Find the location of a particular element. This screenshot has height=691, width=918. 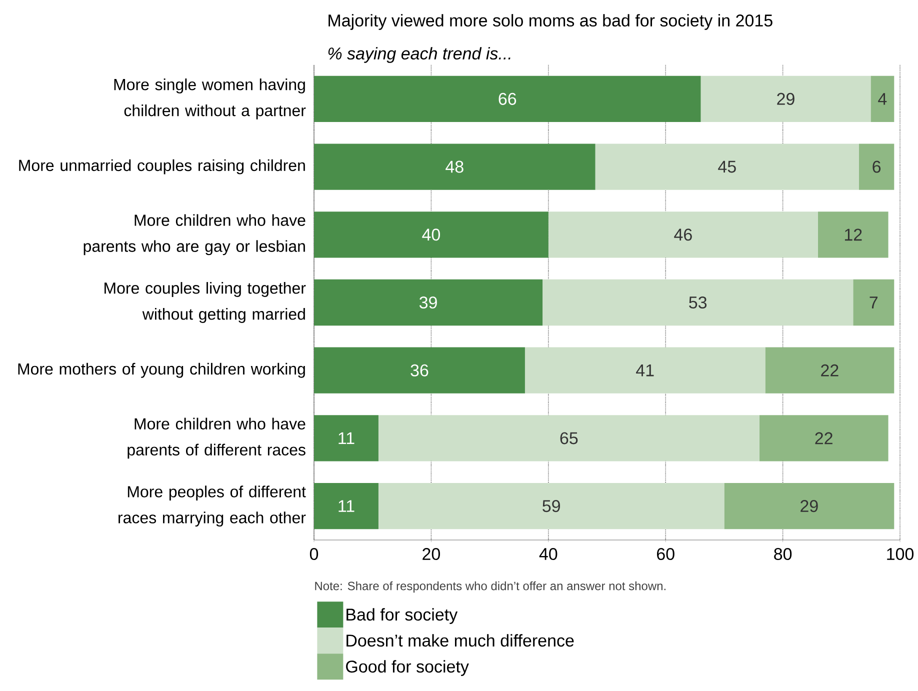

chart-title: Majority viewed more solo moms as bad for society in 2015 is located at coordinates (550, 22).